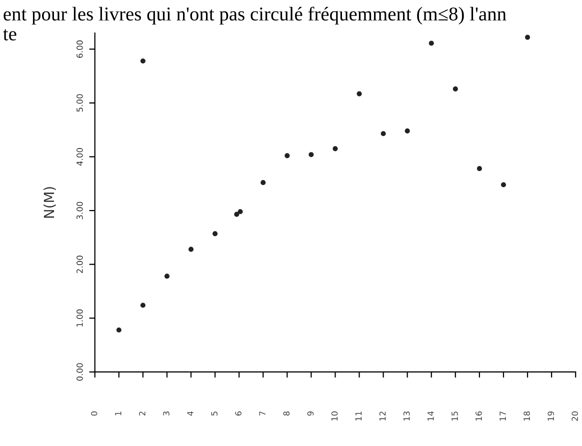 Image resolution: width=582 pixels, height=446 pixels. I want to click on x-tick-label: 13, so click(406, 416).